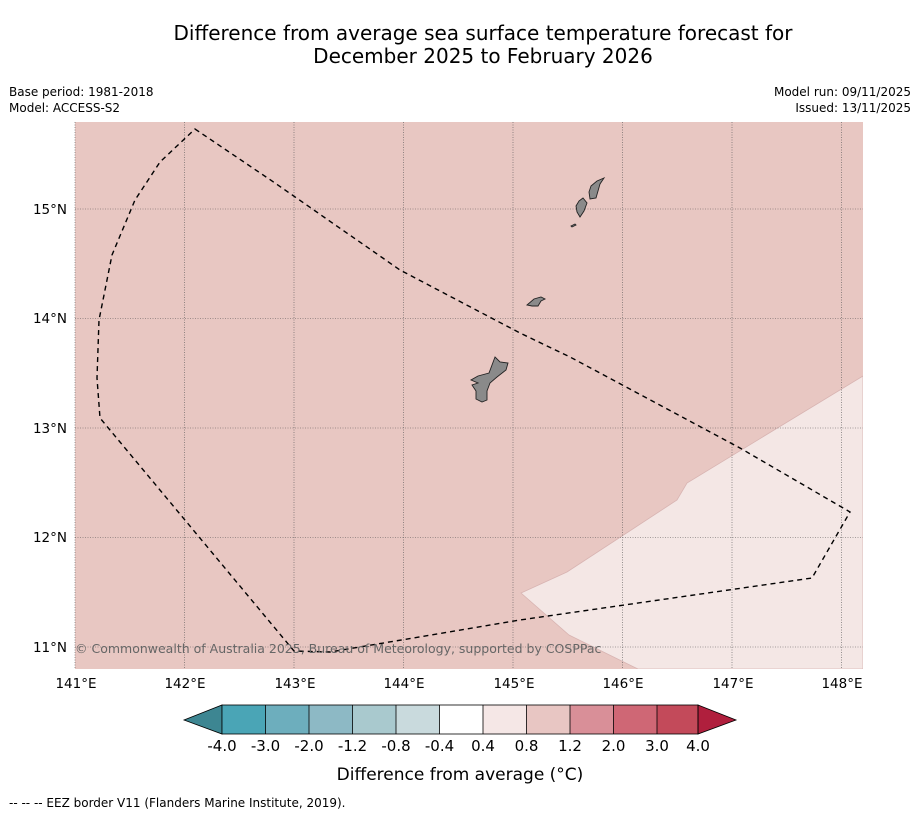  Describe the element at coordinates (294, 684) in the screenshot. I see `lon-tick-143: 143°E` at that location.